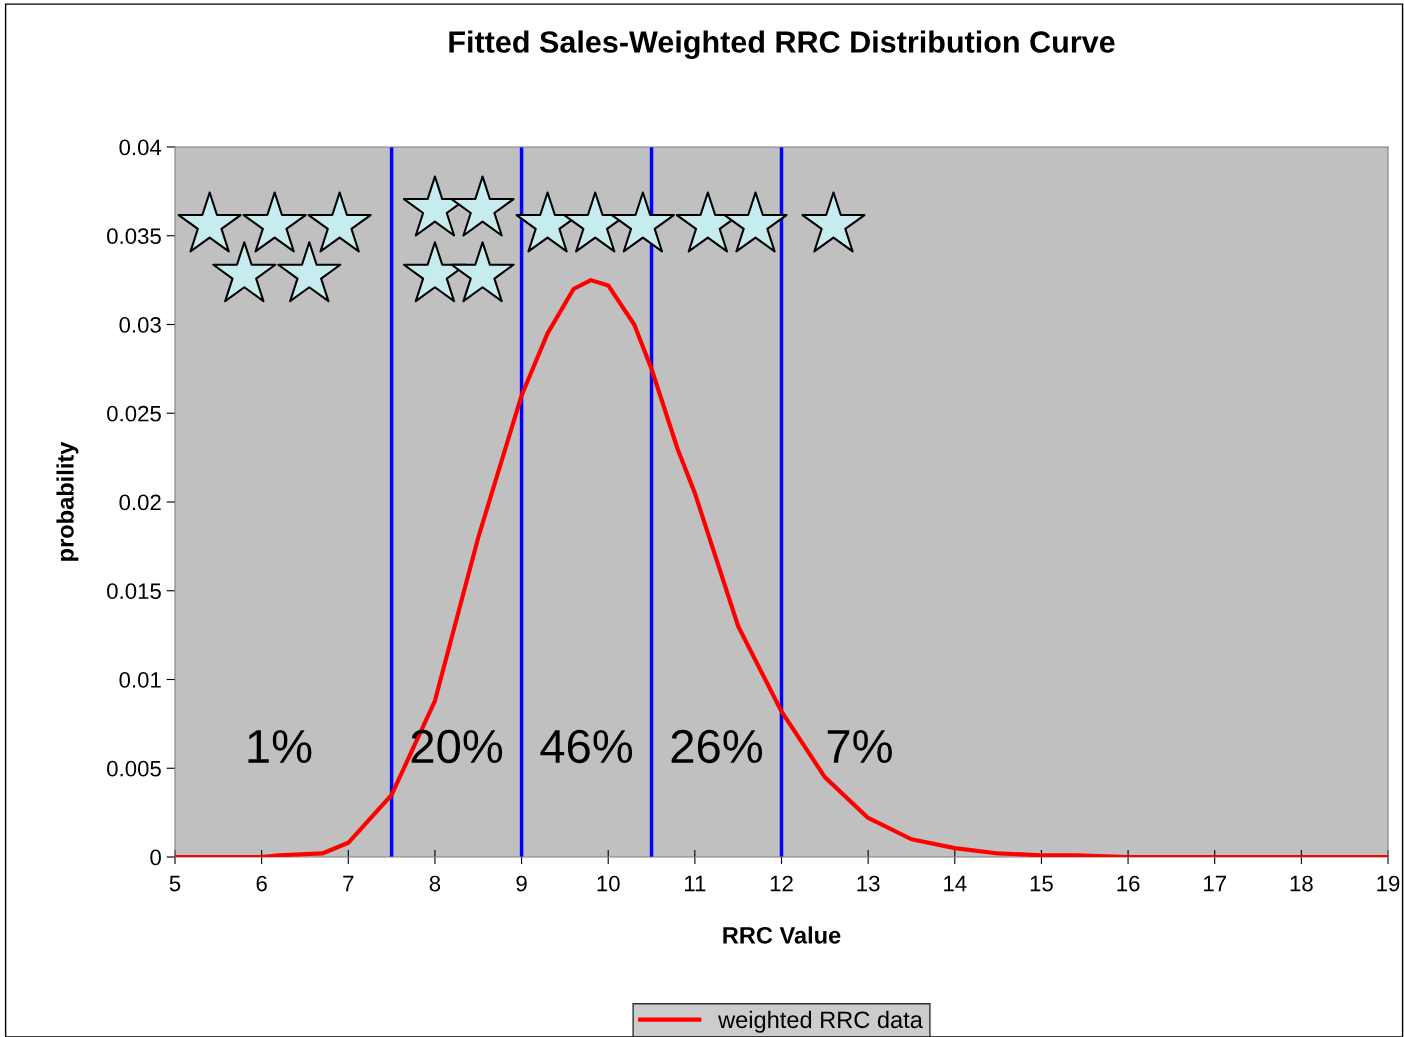 Image resolution: width=1404 pixels, height=1037 pixels. Describe the element at coordinates (586, 746) in the screenshot. I see `annotation: 46%` at that location.